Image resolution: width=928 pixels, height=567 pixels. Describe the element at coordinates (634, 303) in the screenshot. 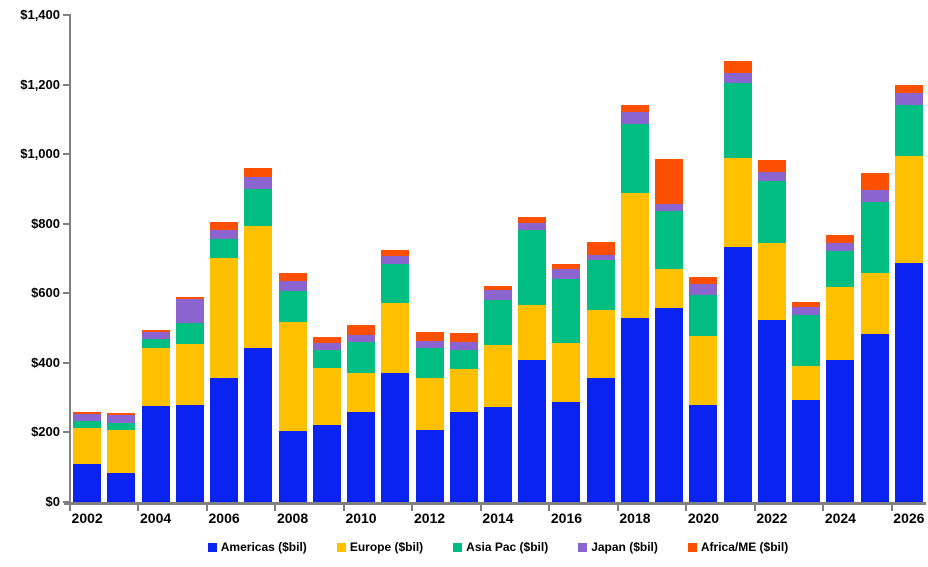

I see `bar-2018` at that location.